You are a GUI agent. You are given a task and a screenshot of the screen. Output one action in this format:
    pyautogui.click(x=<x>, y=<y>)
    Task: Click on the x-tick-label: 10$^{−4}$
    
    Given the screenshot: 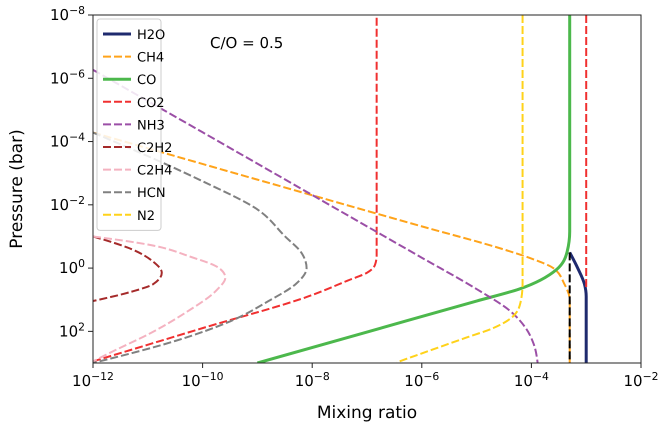 What is the action you would take?
    pyautogui.click(x=532, y=380)
    